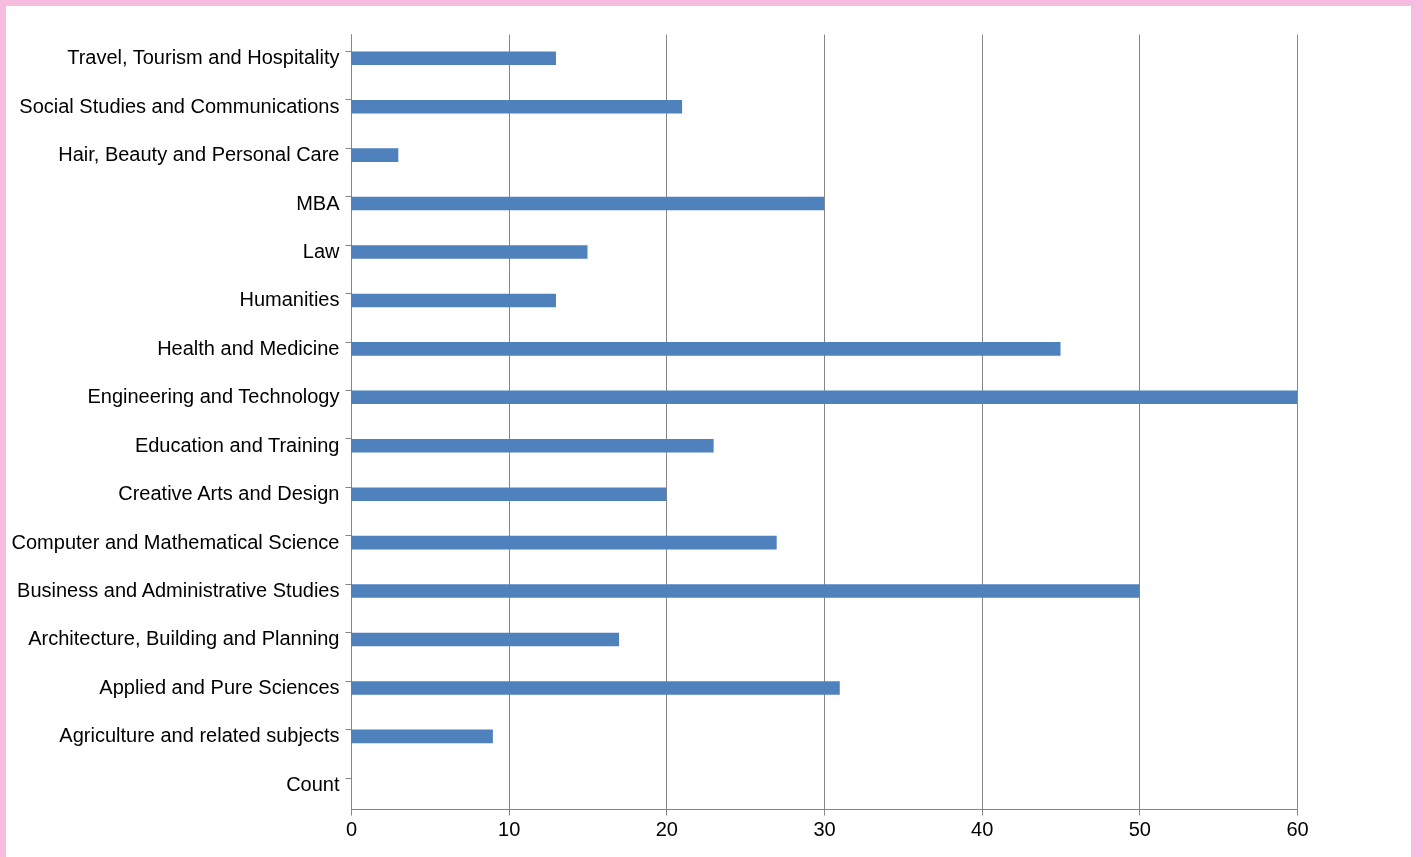  I want to click on y-tick-label: Architecture, Building and Planning, so click(184, 638).